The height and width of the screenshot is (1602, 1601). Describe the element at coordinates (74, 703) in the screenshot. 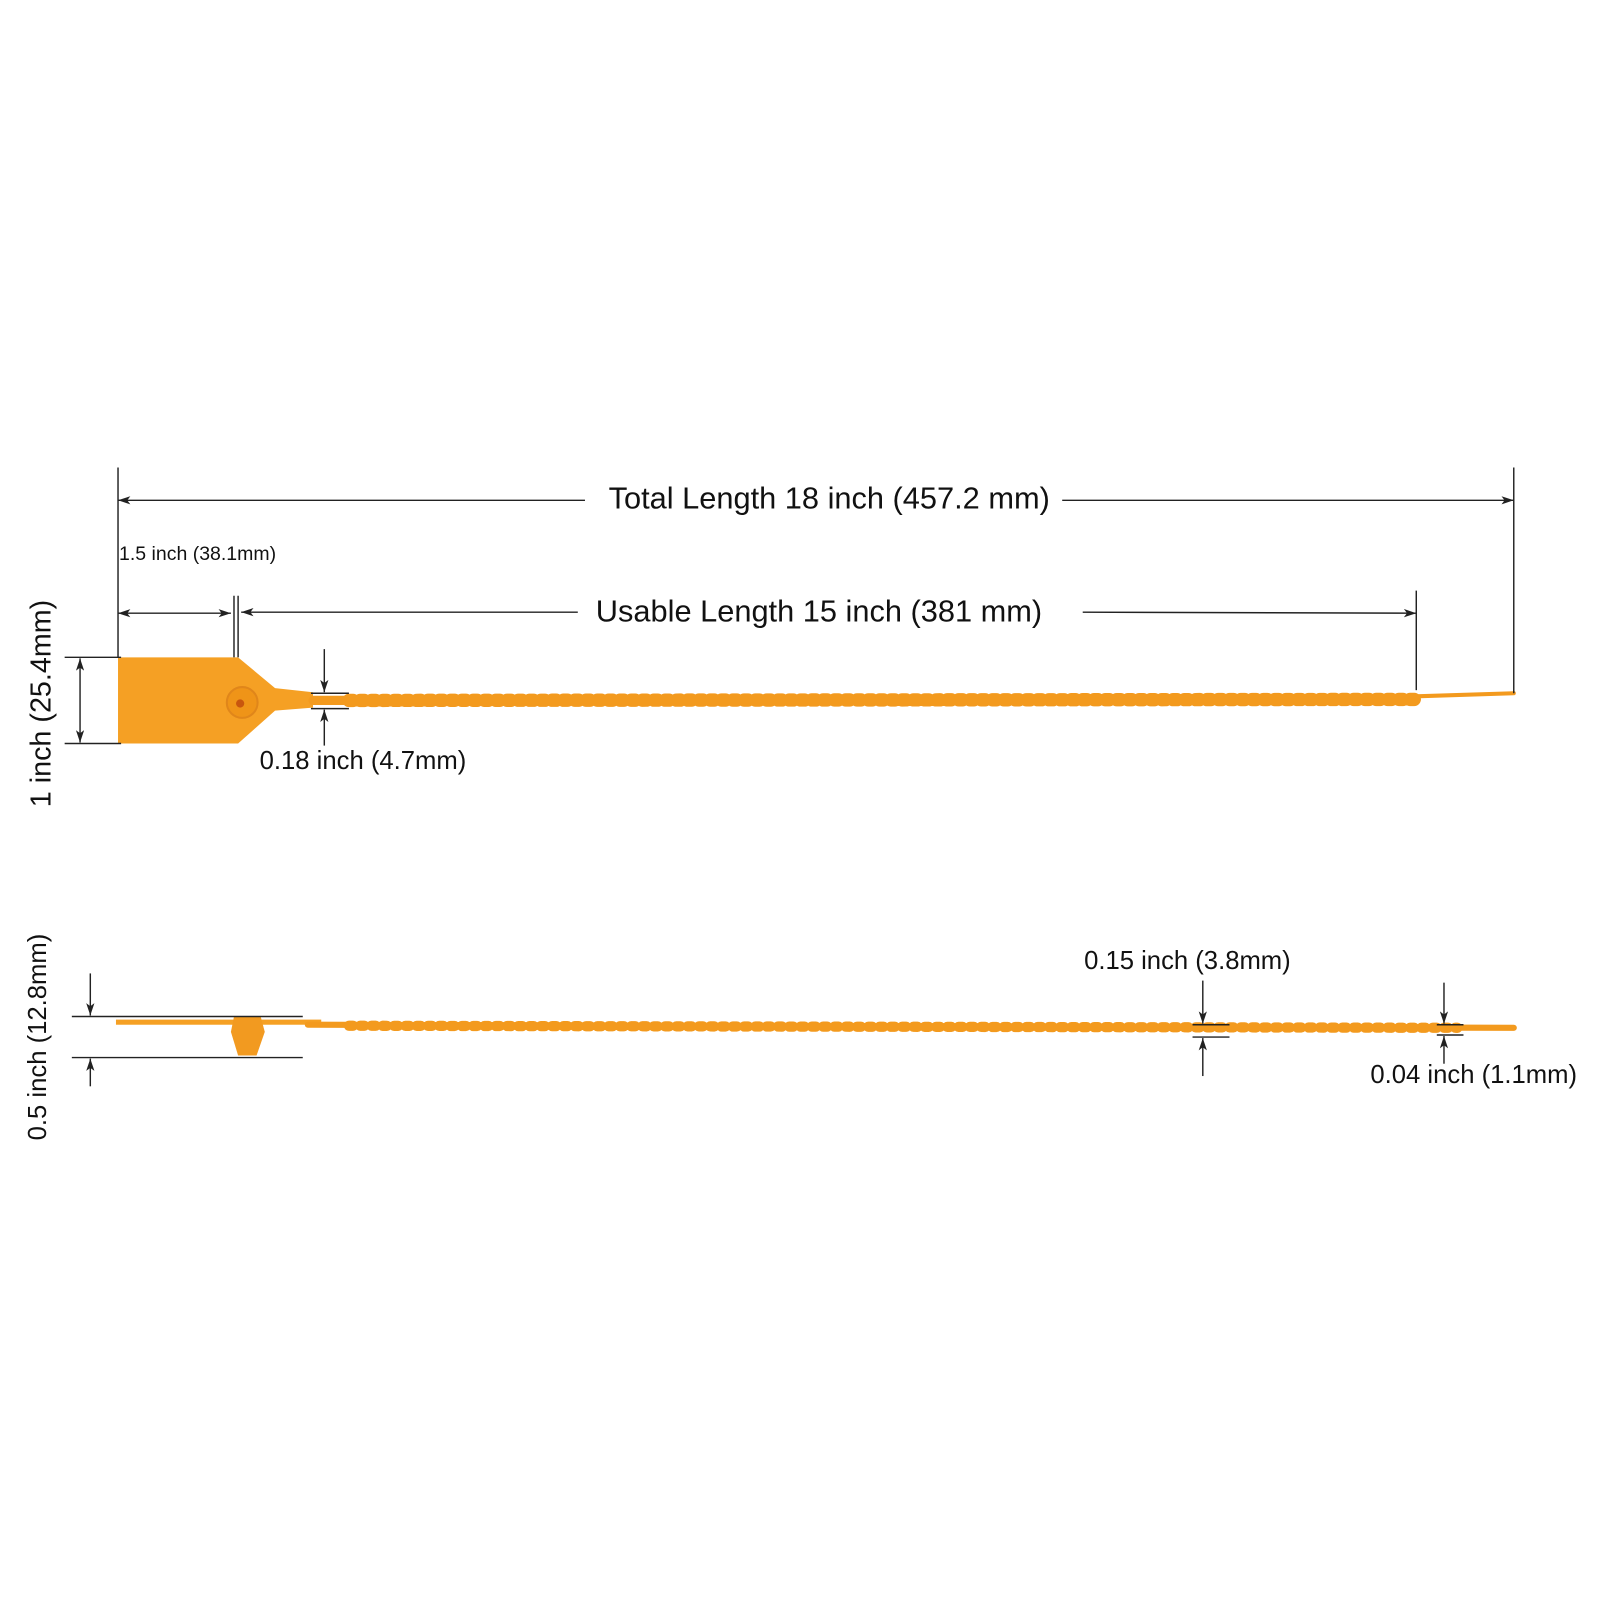

I see `tag-height-dimension: 1 inch (25.4mm)` at that location.